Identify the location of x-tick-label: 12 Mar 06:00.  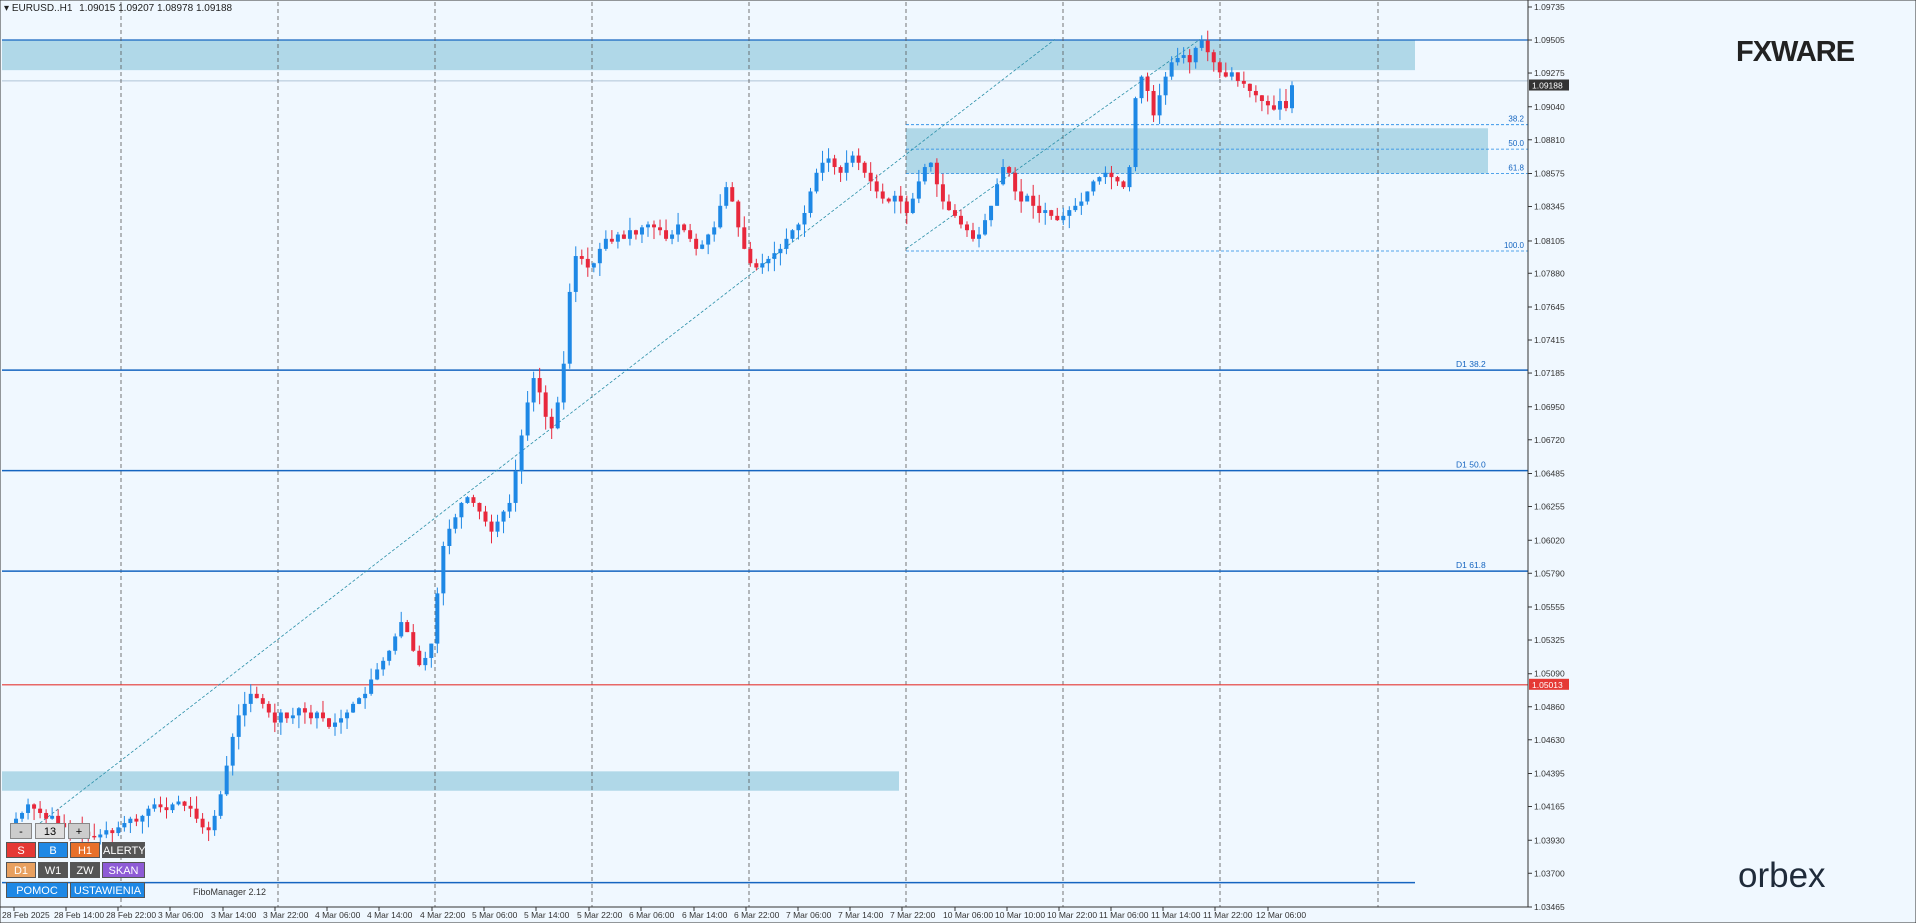
(1281, 915).